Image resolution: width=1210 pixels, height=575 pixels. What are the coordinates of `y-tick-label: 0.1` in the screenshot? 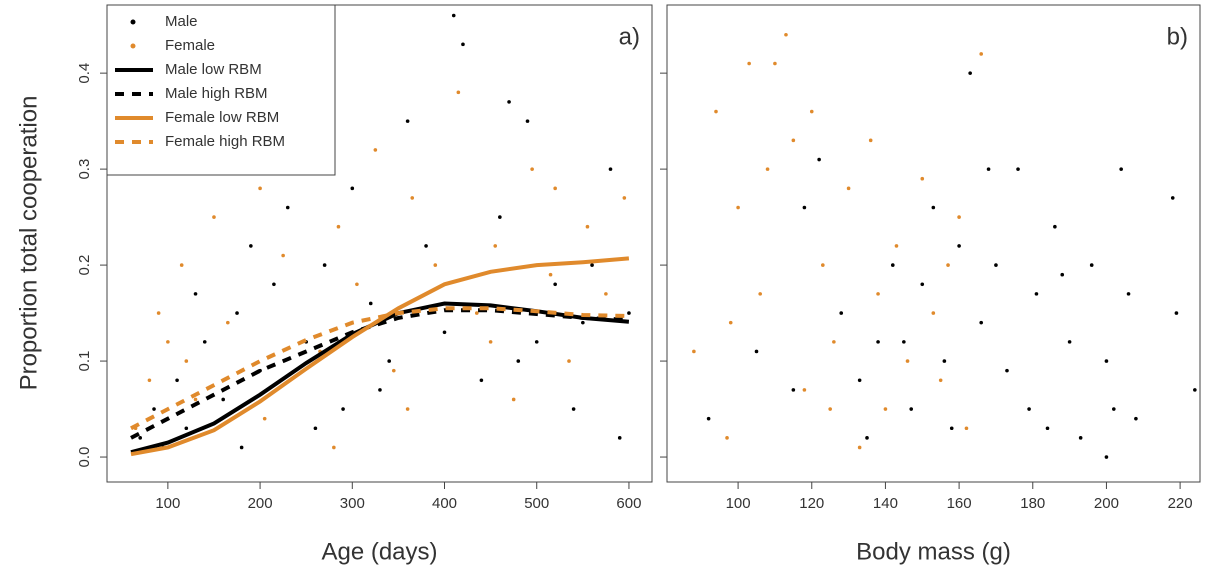 It's located at (84, 361).